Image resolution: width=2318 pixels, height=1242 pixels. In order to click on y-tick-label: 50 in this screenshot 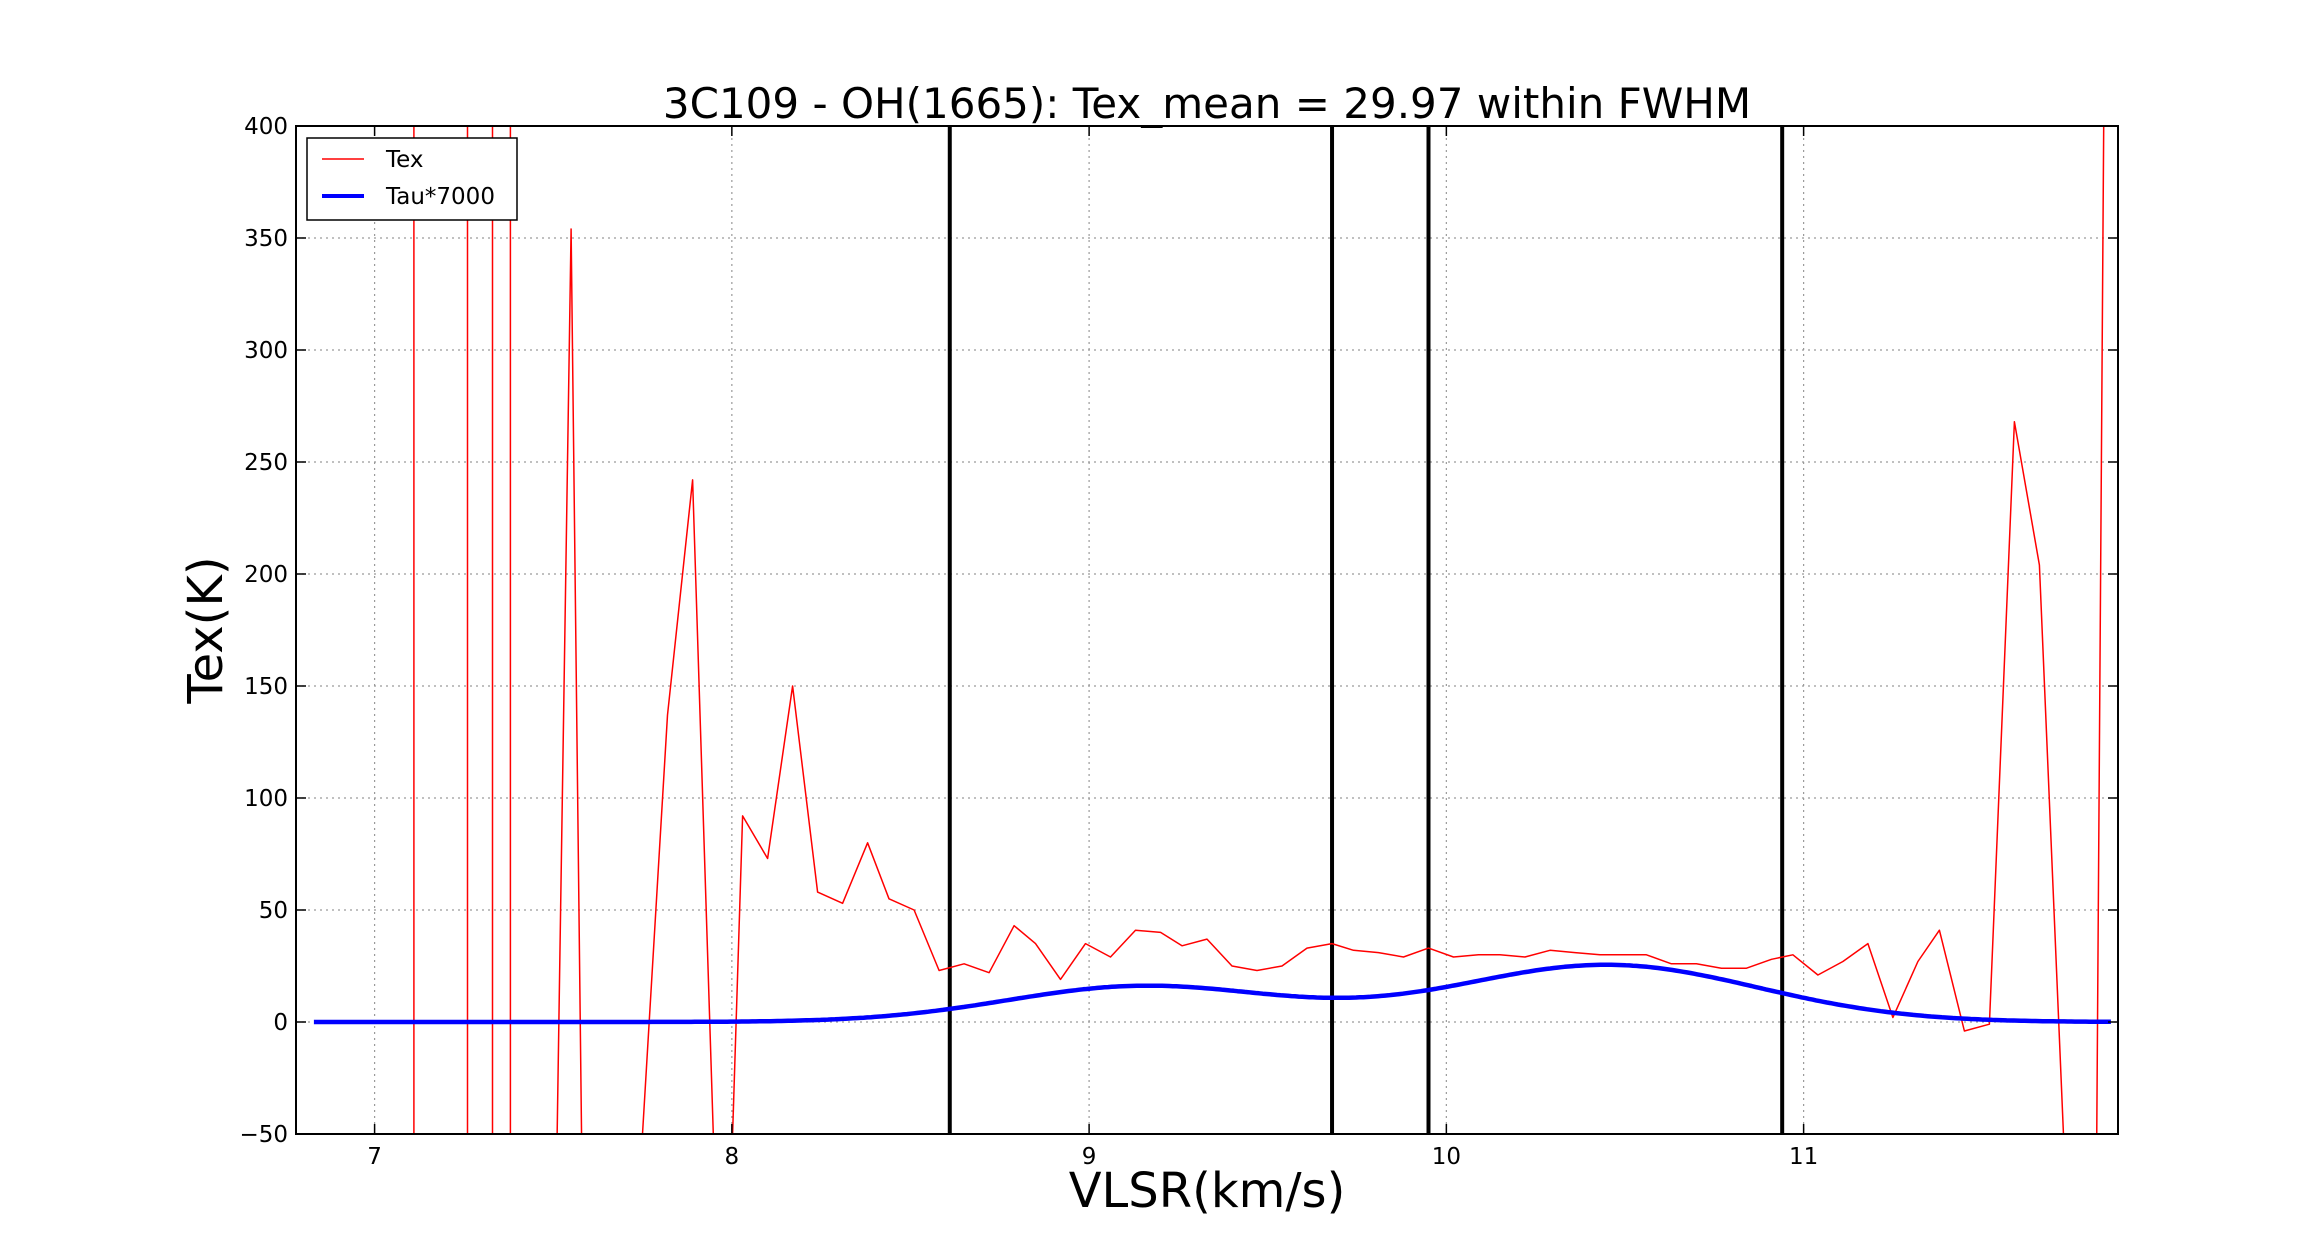, I will do `click(273, 911)`.